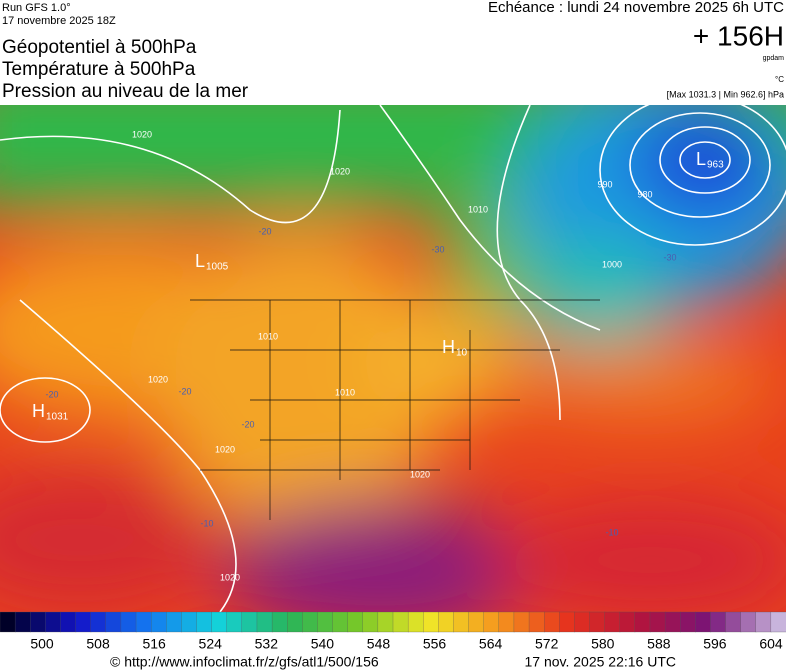  What do you see at coordinates (774, 58) in the screenshot?
I see `unit-geopotential: gpdam` at bounding box center [774, 58].